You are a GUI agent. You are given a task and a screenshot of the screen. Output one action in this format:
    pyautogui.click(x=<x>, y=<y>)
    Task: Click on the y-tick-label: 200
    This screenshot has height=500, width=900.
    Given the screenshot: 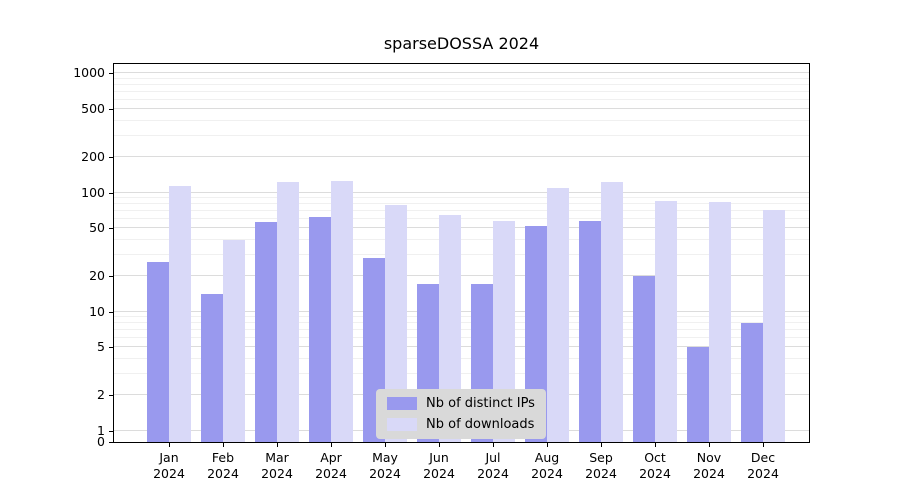 What is the action you would take?
    pyautogui.click(x=93, y=156)
    